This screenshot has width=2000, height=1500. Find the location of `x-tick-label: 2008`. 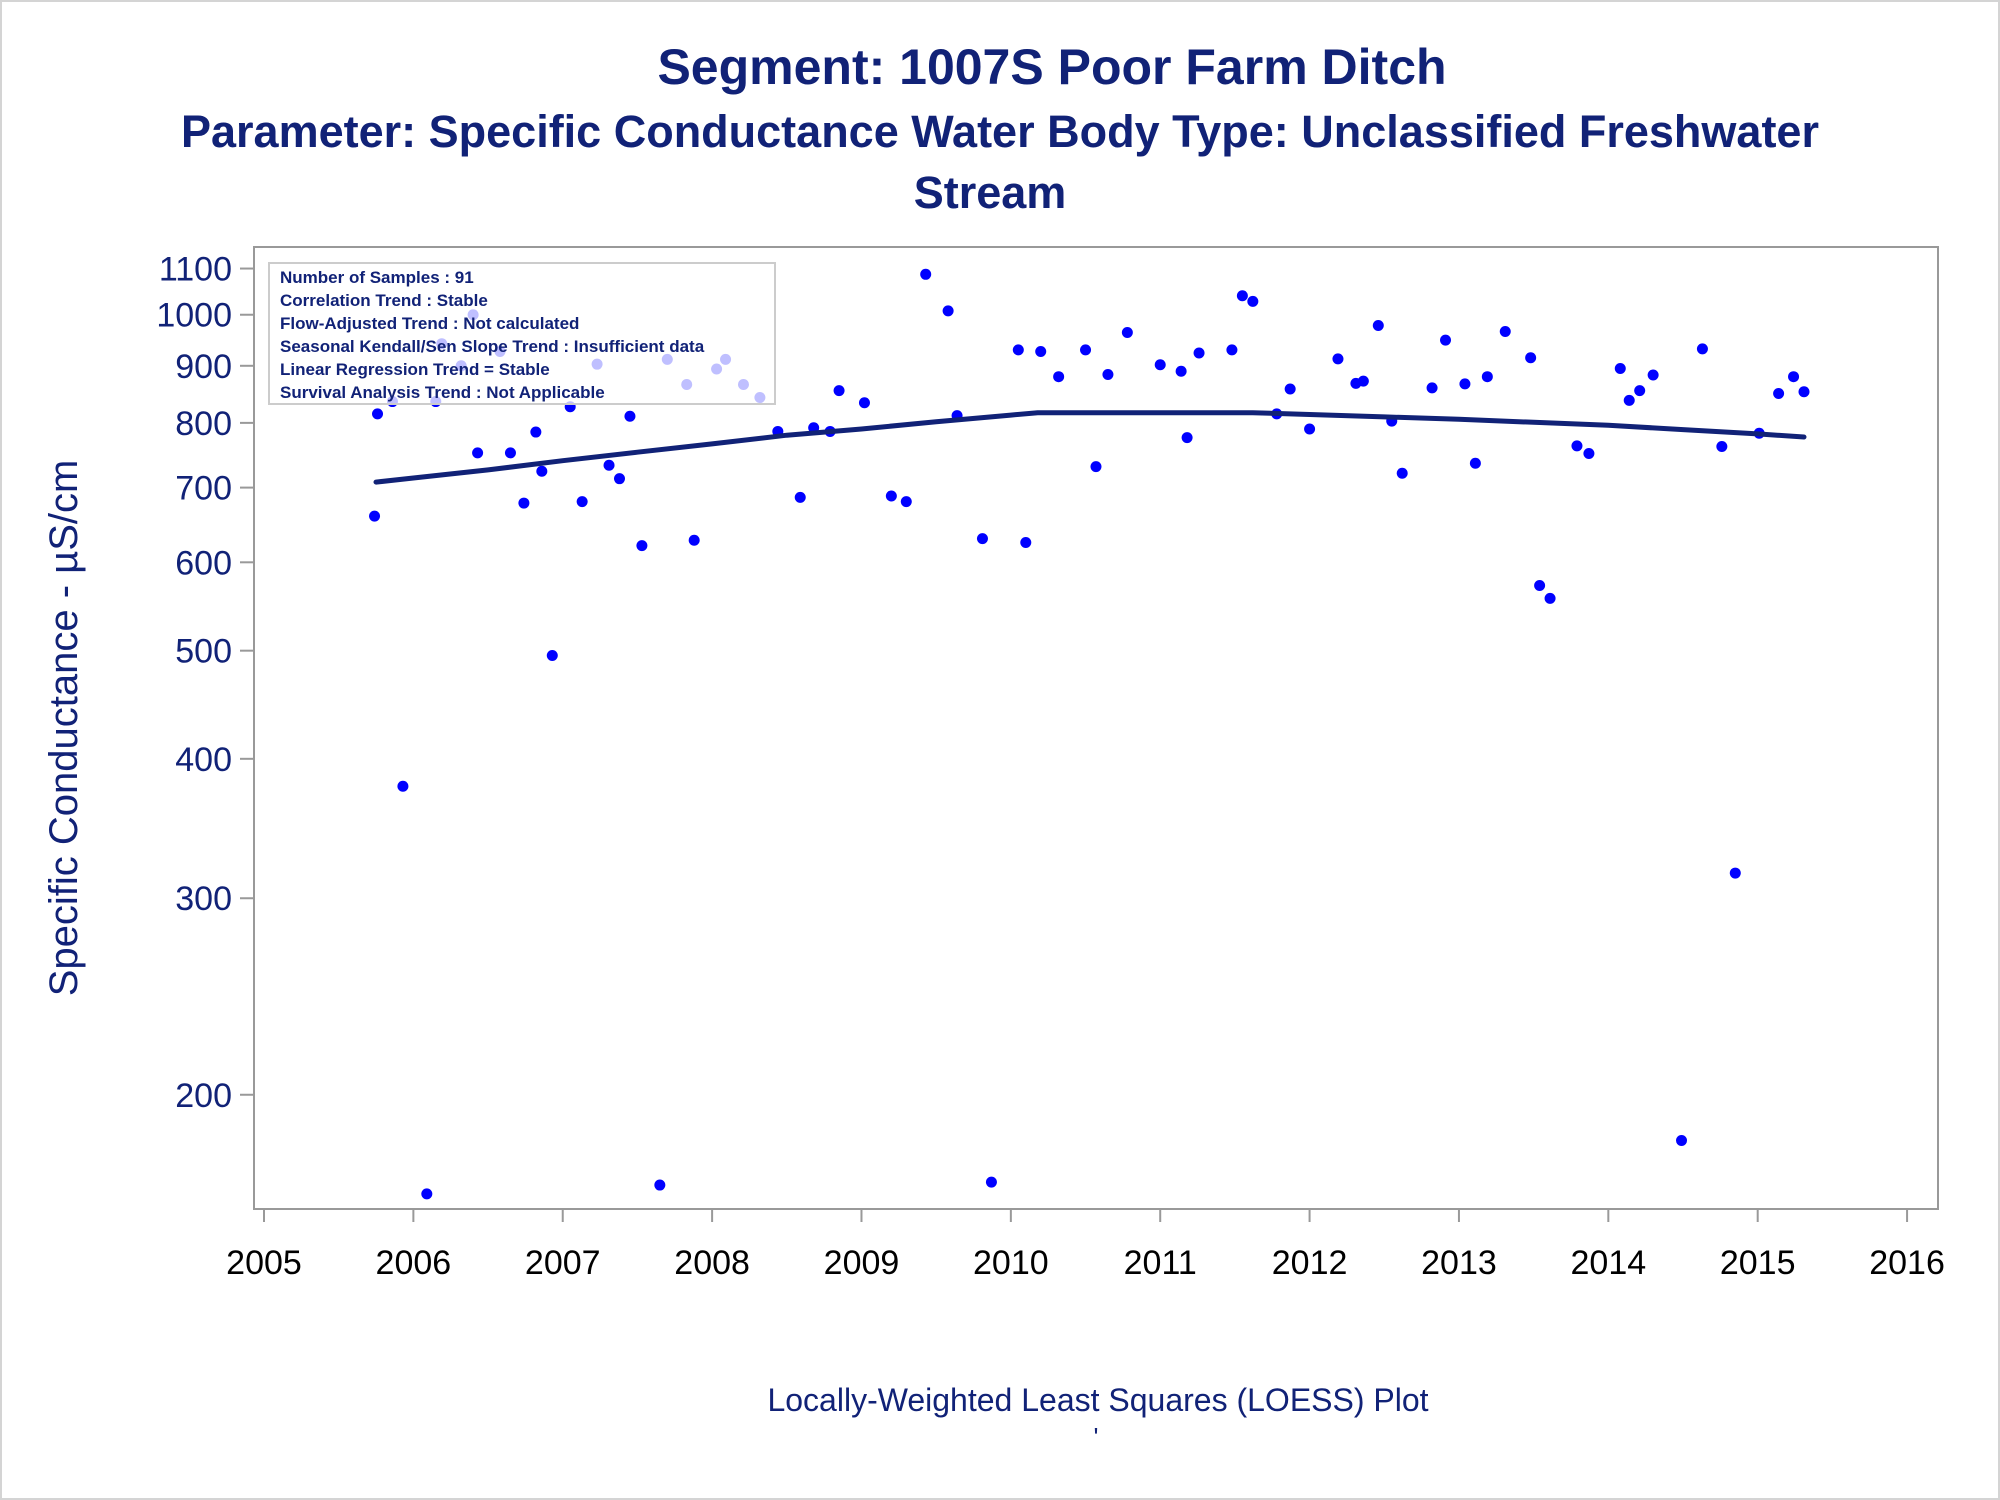

x-tick-label: 2008 is located at coordinates (712, 1263).